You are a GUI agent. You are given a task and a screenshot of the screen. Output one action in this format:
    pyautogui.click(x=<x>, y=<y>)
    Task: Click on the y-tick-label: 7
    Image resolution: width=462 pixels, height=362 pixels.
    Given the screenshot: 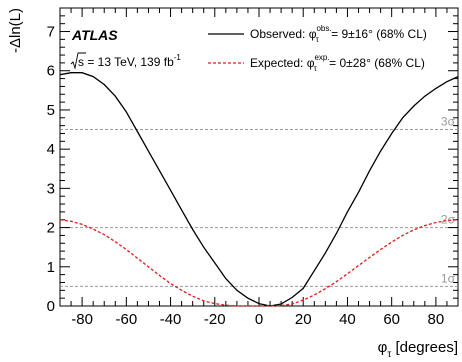 What is the action you would take?
    pyautogui.click(x=51, y=32)
    